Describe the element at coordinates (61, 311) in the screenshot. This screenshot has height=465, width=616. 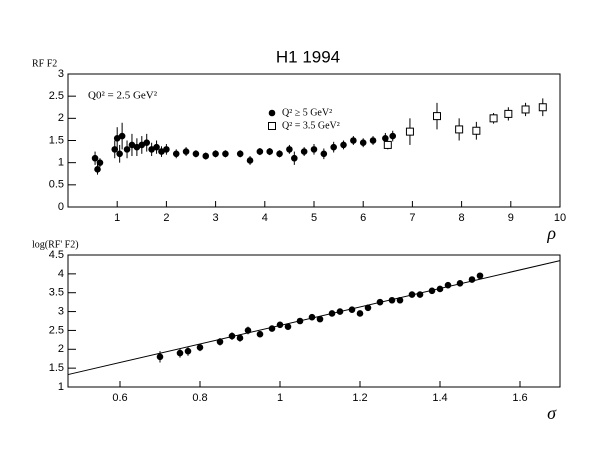
I see `y-tick-label: 3` at that location.